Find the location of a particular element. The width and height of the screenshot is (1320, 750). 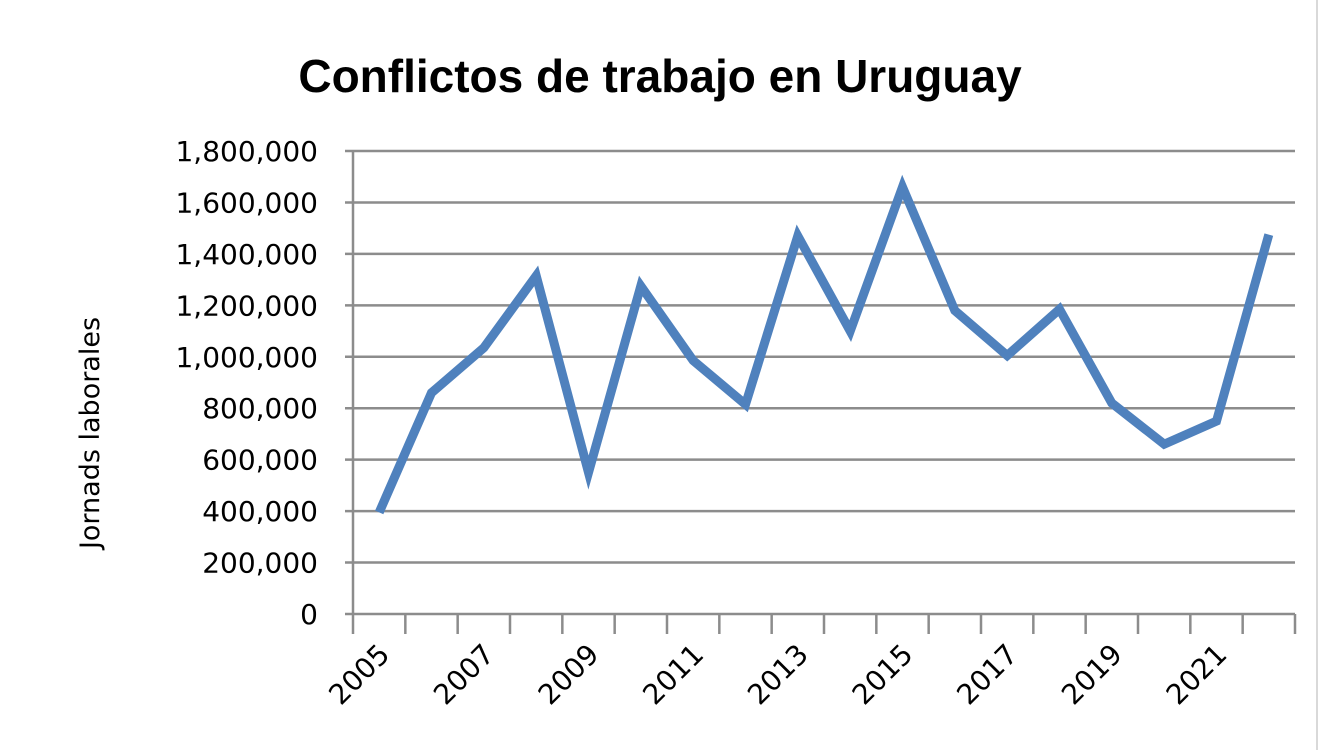

y-tick-label: 1,600,000 is located at coordinates (246, 202).